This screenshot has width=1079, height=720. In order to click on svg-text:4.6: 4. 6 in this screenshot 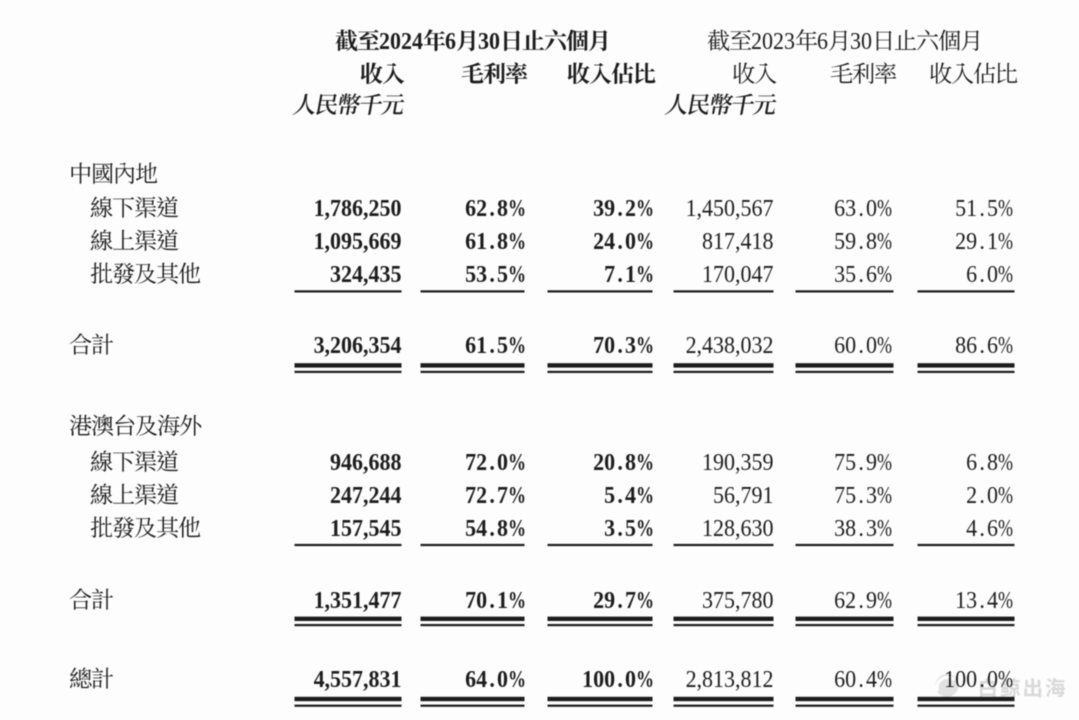, I will do `click(982, 528)`.